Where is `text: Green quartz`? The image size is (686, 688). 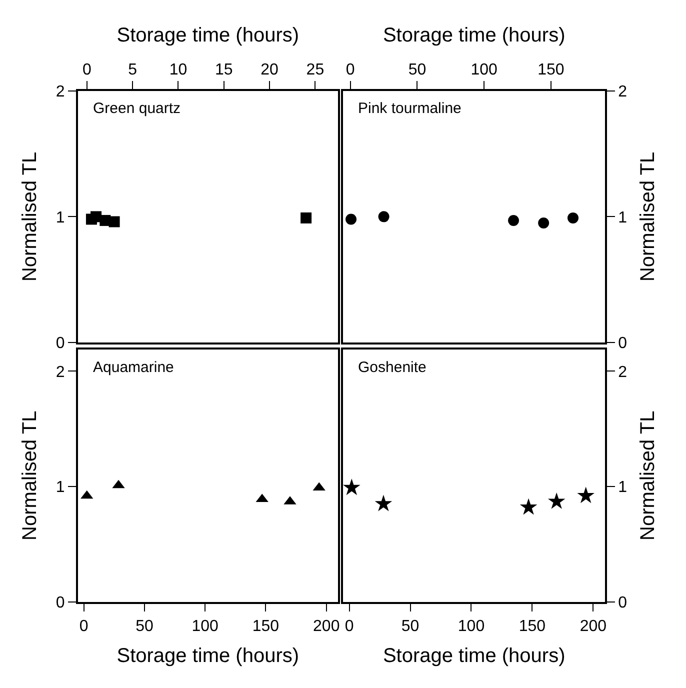 text: Green quartz is located at coordinates (137, 108).